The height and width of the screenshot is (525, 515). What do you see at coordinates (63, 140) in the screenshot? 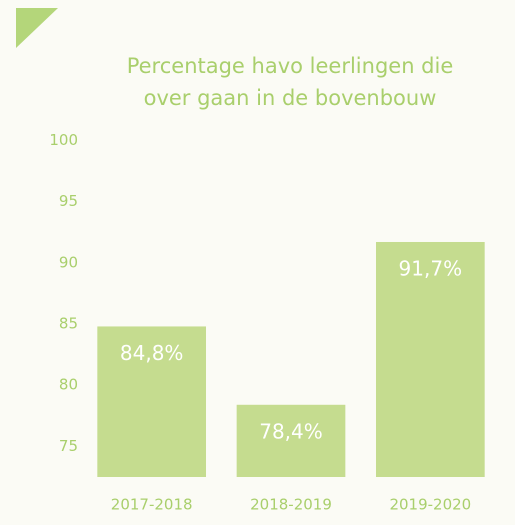
I see `y-tick-label: 100` at bounding box center [63, 140].